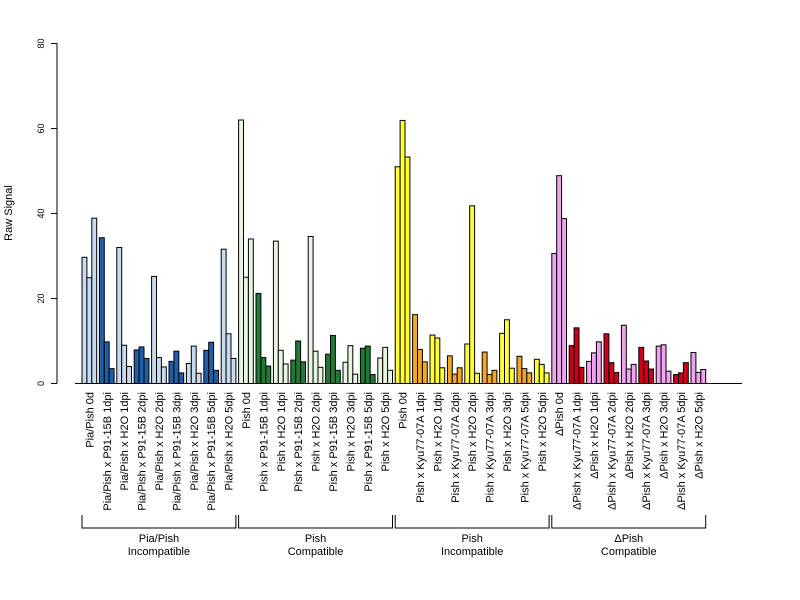  Describe the element at coordinates (369, 442) in the screenshot. I see `category-label: Pish x P91-15B 5dpi` at that location.